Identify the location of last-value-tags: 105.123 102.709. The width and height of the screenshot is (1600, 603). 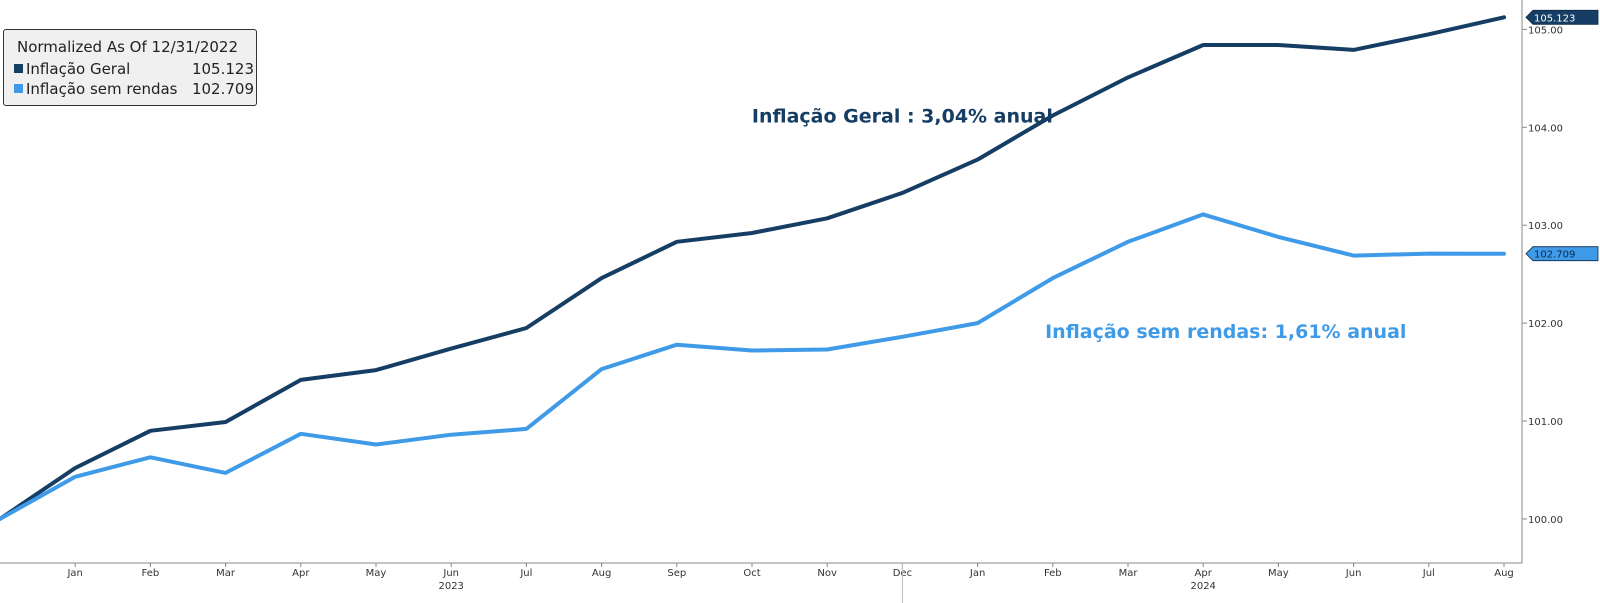
(1562, 135).